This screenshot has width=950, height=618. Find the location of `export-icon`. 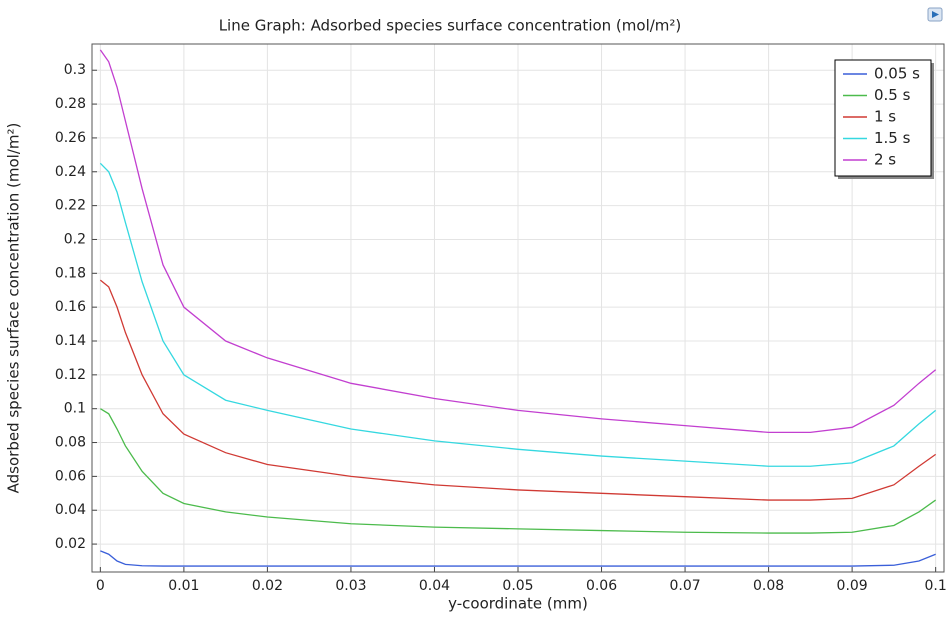

export-icon is located at coordinates (935, 14).